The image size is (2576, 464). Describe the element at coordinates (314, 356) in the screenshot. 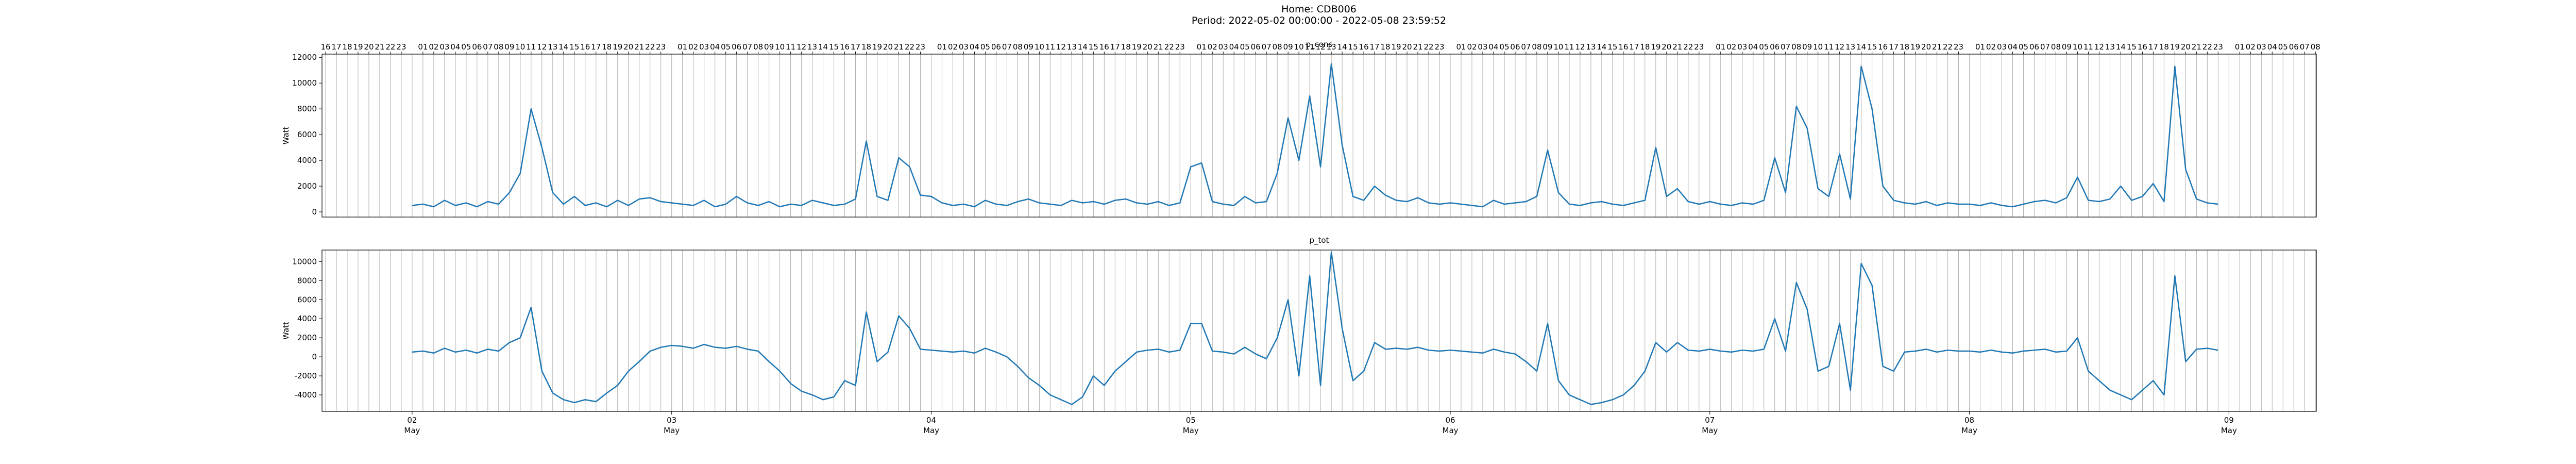

I see `y-tick-label: 0` at that location.